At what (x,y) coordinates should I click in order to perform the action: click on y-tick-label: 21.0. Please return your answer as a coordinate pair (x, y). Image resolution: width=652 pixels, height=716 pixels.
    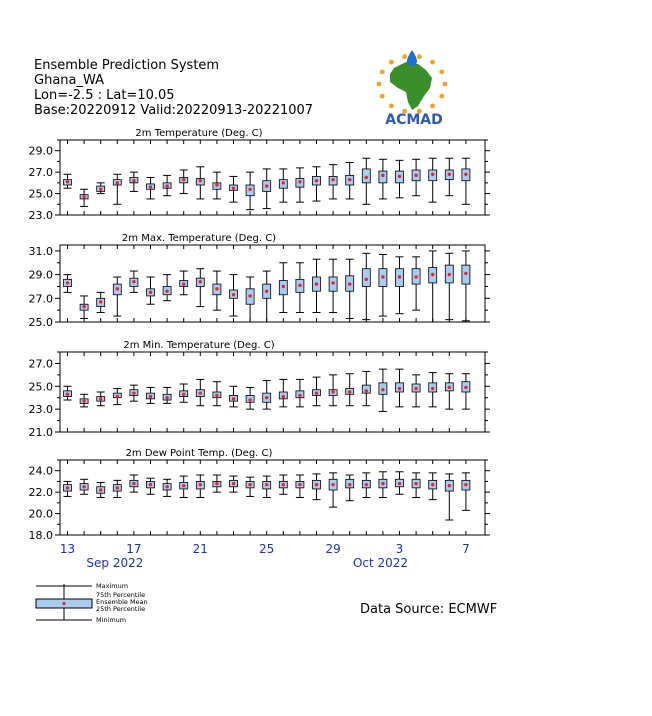
    Looking at the image, I should click on (41, 432).